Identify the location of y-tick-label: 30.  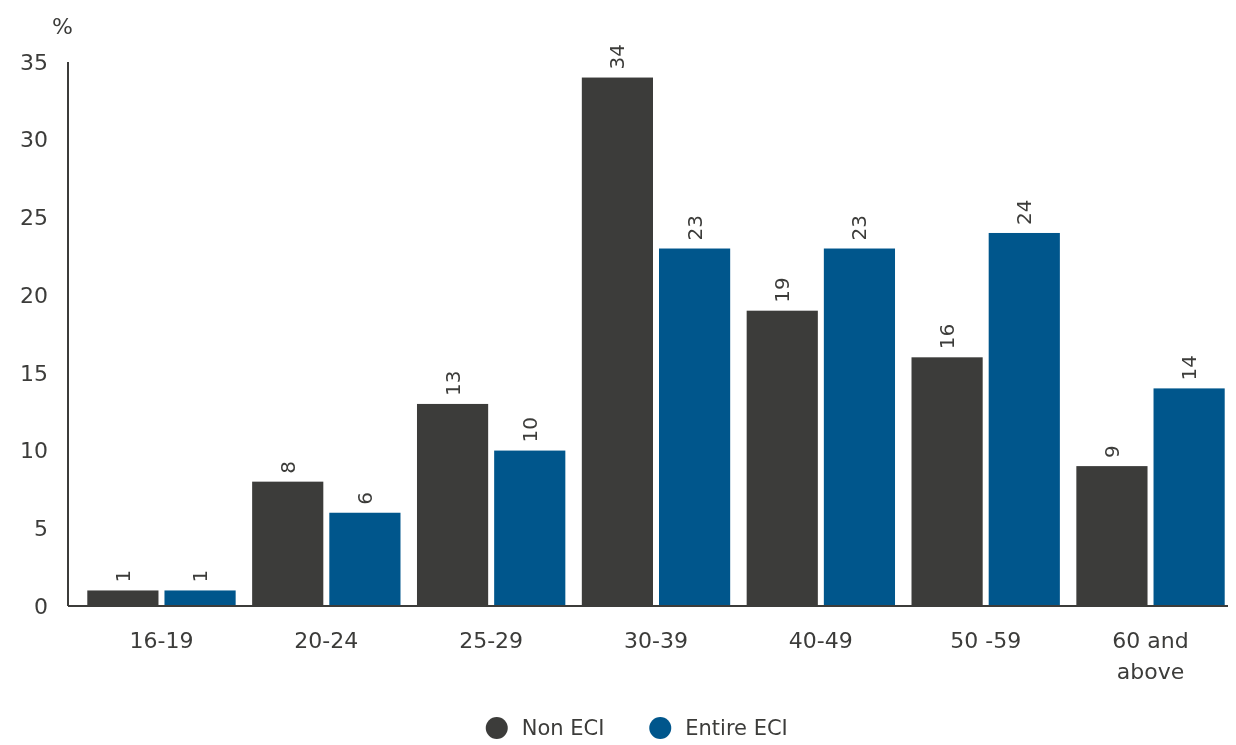
(34, 140).